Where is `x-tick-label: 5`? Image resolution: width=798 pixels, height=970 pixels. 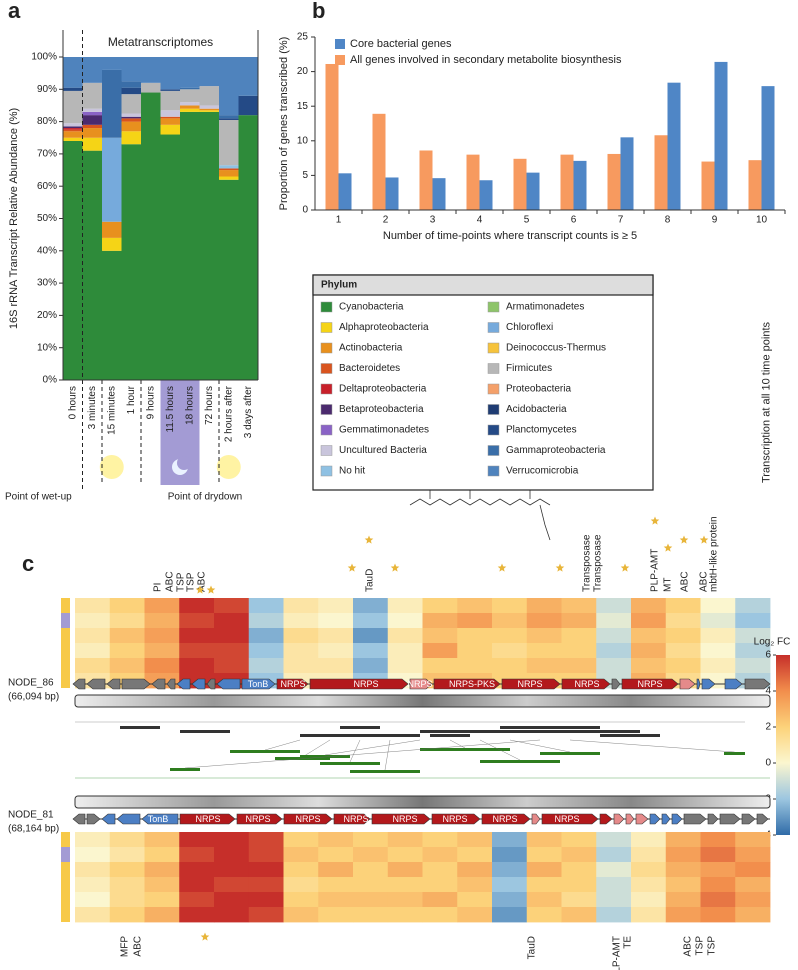
x-tick-label: 5 is located at coordinates (527, 220).